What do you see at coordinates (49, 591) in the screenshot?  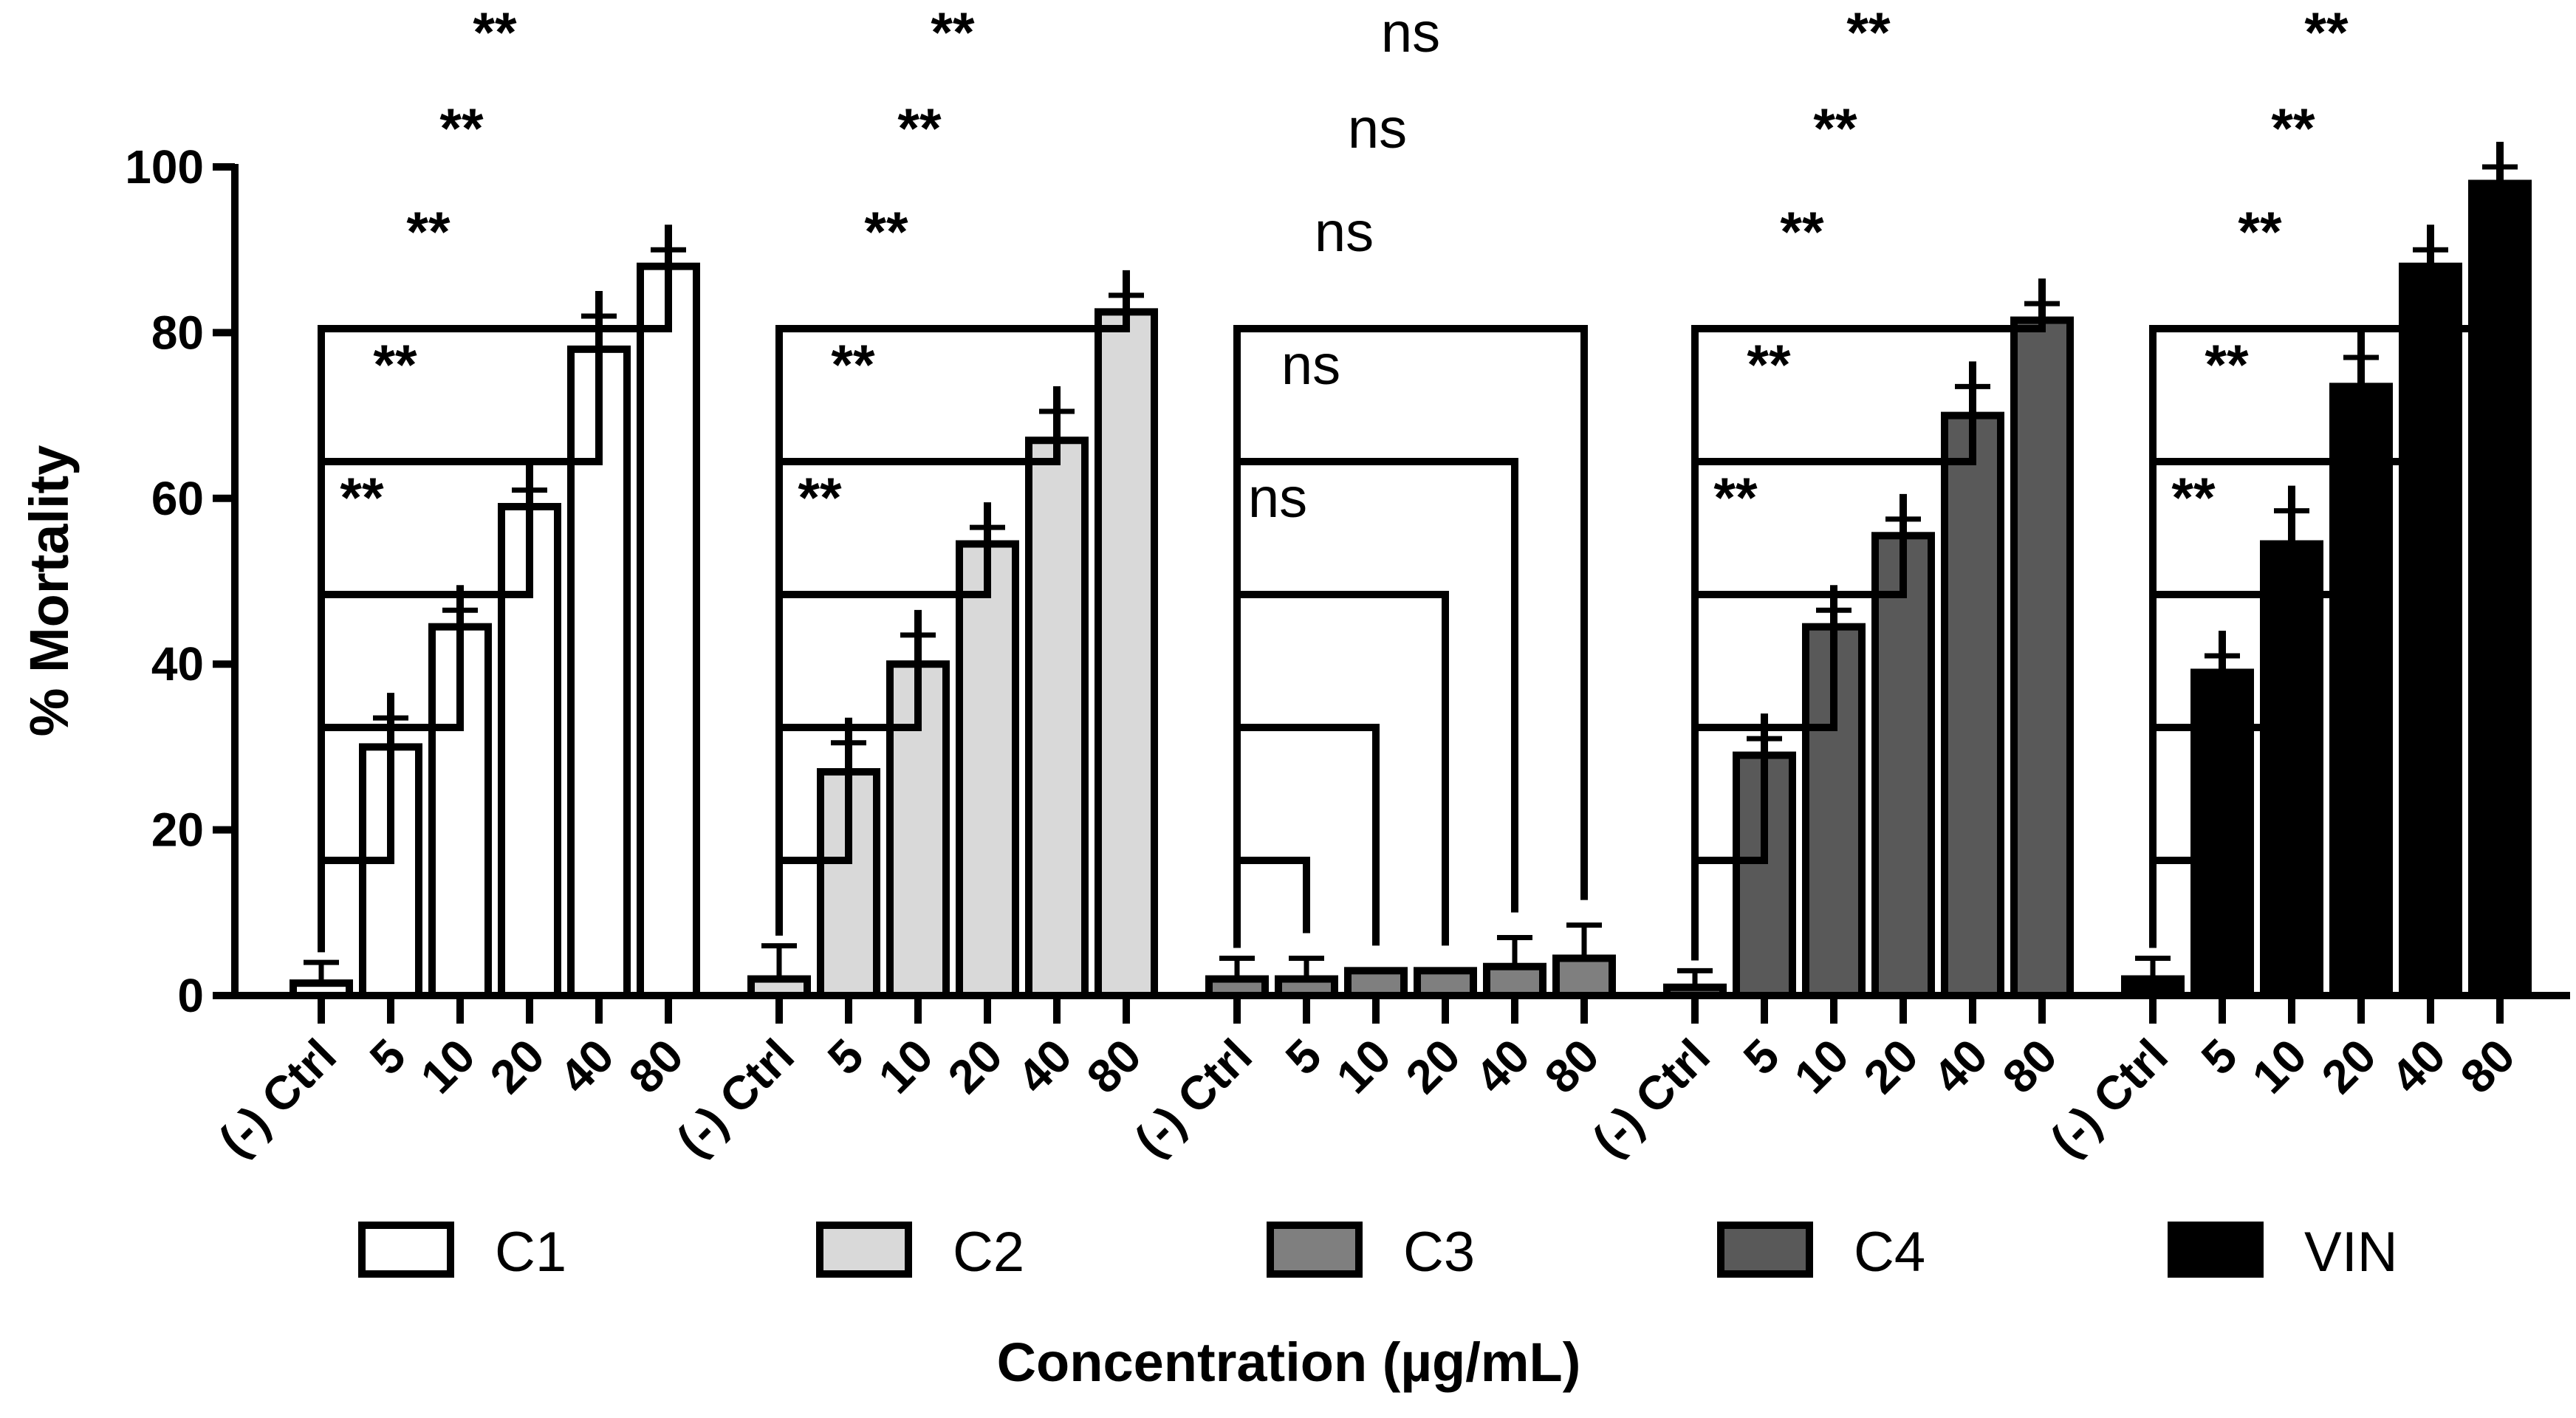 I see `y-axis-title: % Mortality` at bounding box center [49, 591].